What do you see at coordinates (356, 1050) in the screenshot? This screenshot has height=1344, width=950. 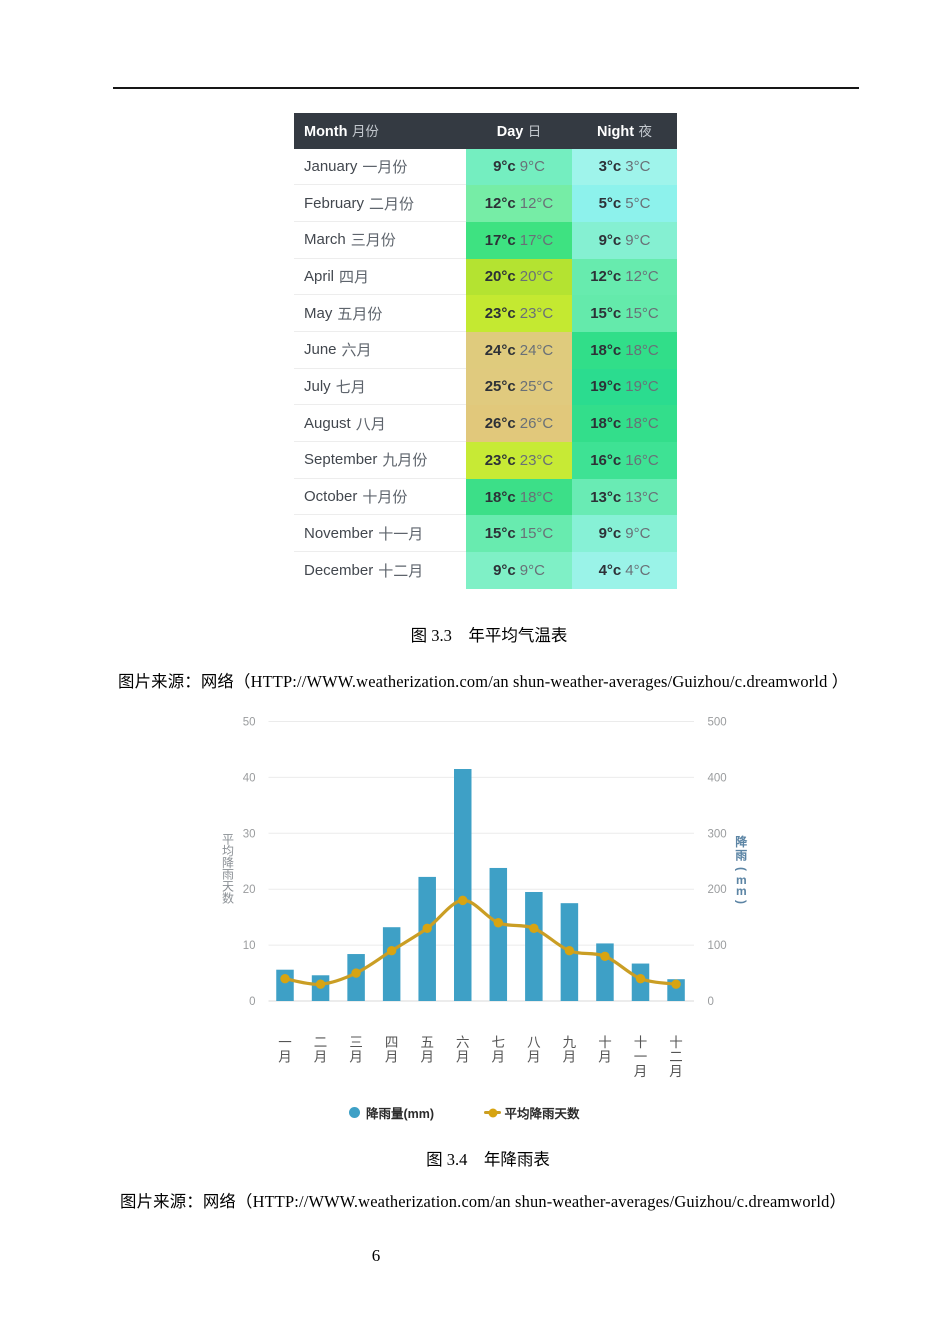 I see `x-label-三月: 三月` at bounding box center [356, 1050].